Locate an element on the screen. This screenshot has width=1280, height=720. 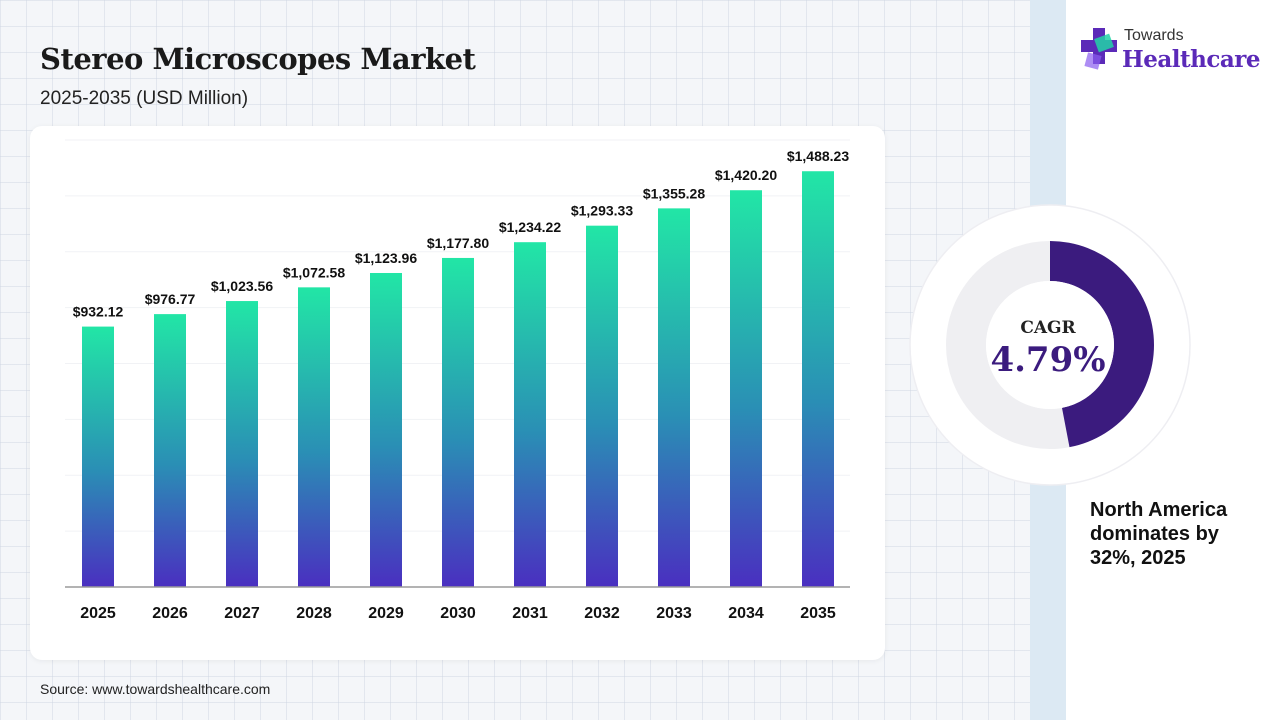
x-tick-label: 2032 is located at coordinates (602, 613).